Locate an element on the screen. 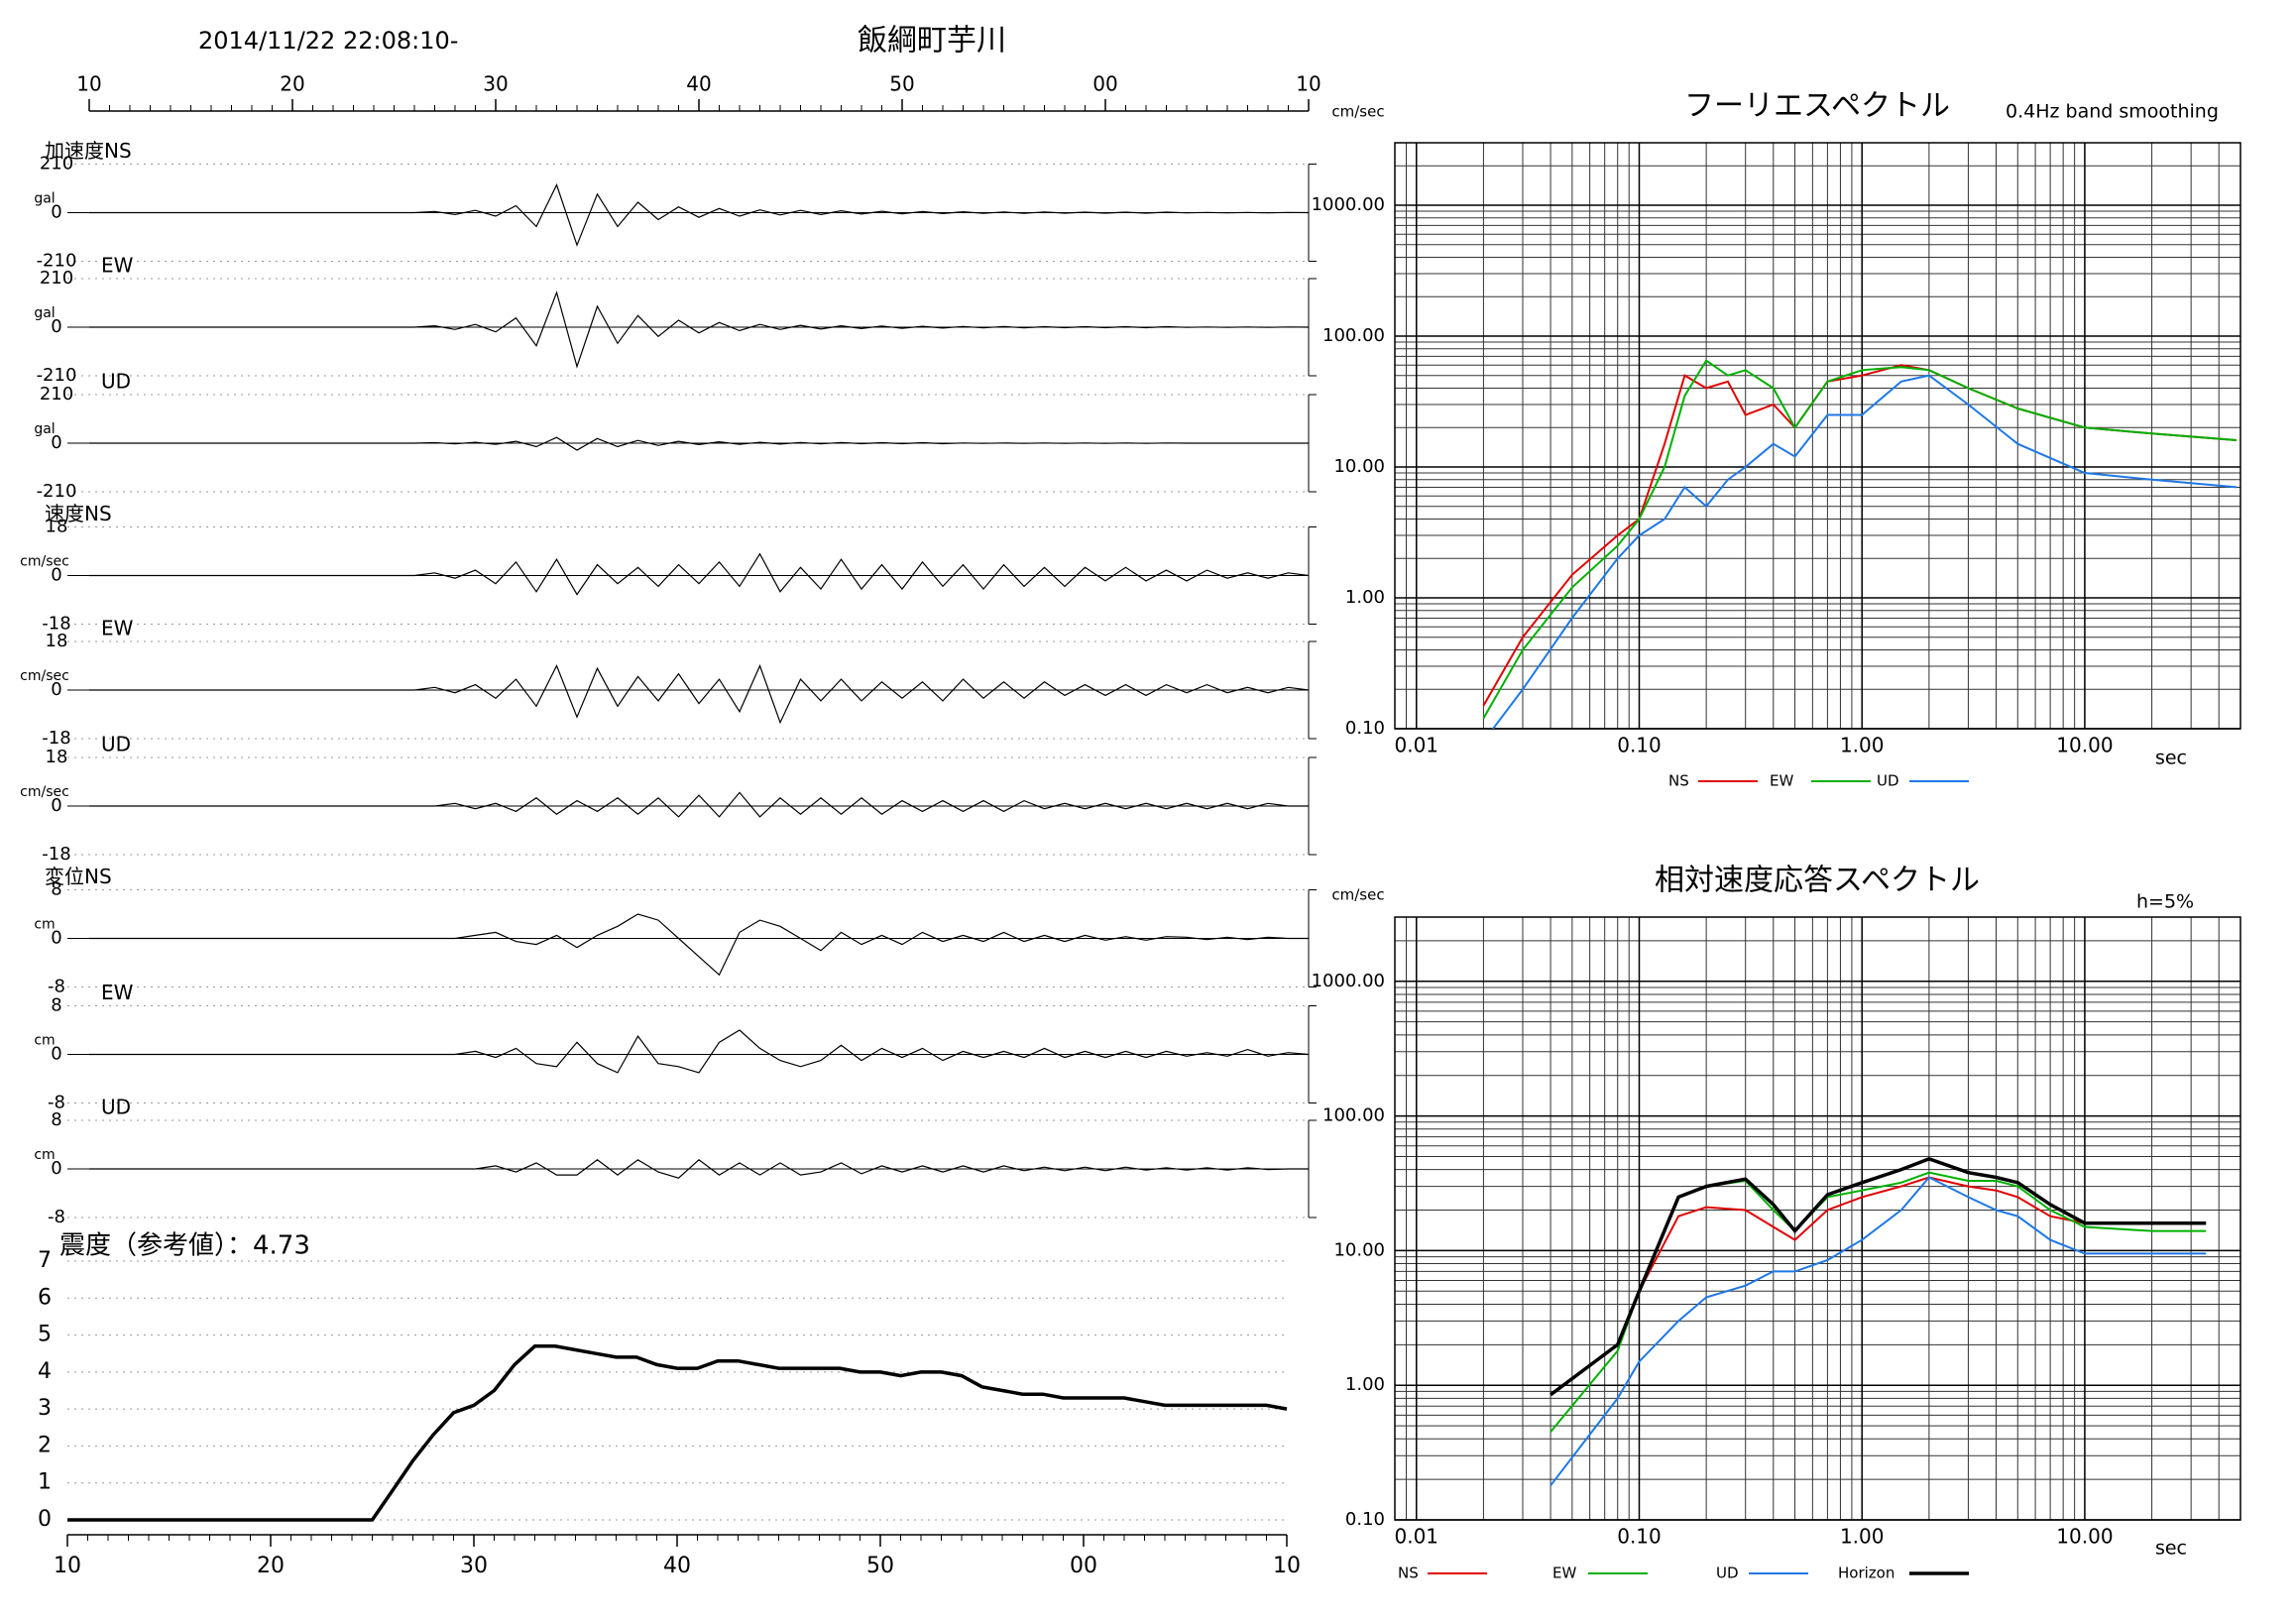  chart-title: フーリエスペクトル is located at coordinates (1817, 106).